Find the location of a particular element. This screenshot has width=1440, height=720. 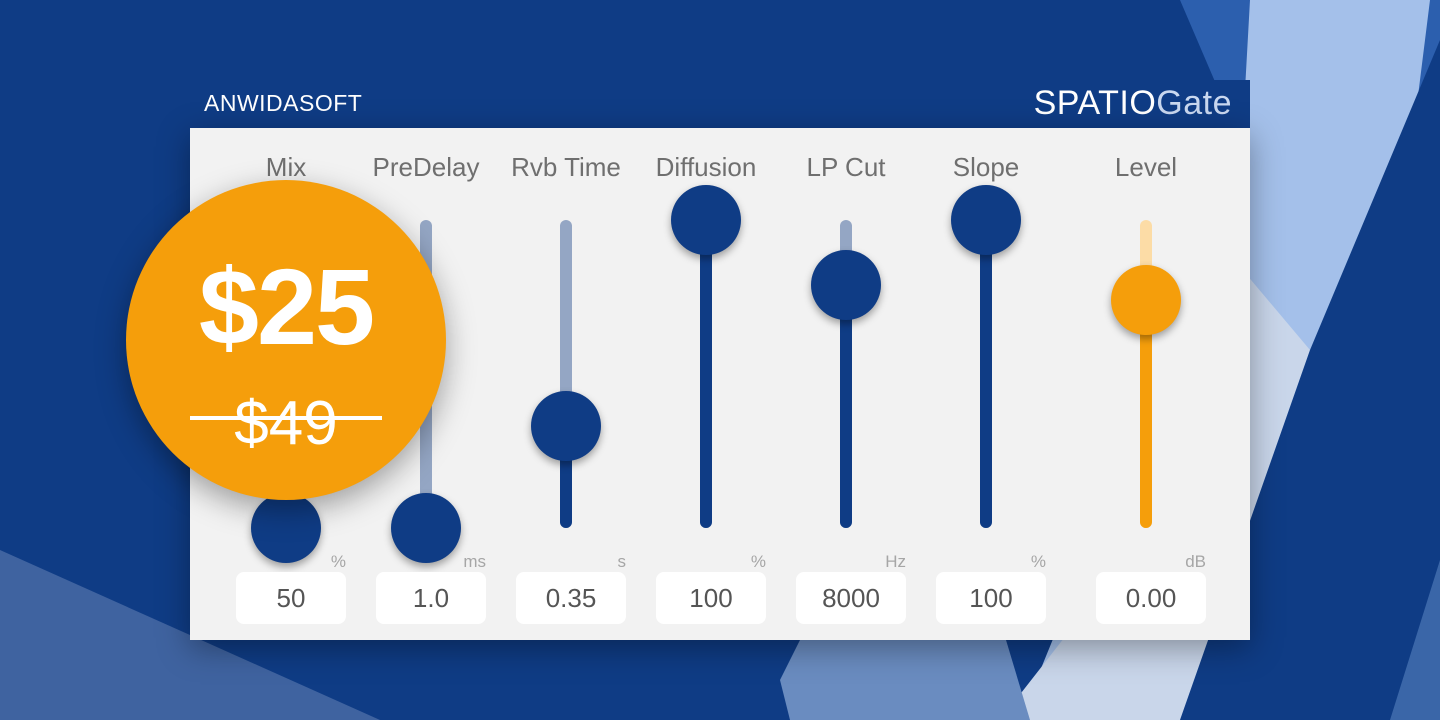

channel-lp-cut: LP Cut Hz 8000 is located at coordinates (846, 384).